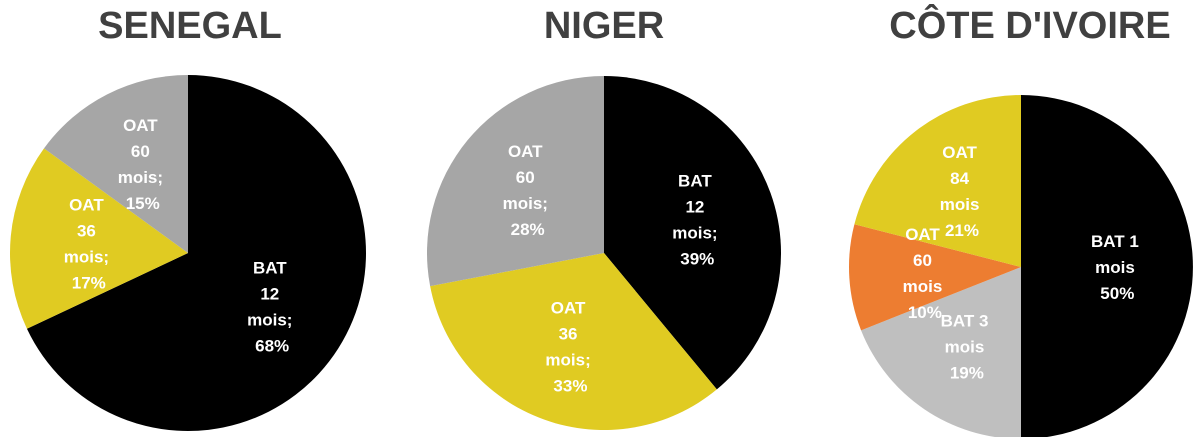 This screenshot has width=1194, height=437. I want to click on chart-title: CÔTE D'IVOIRE, so click(1029, 24).